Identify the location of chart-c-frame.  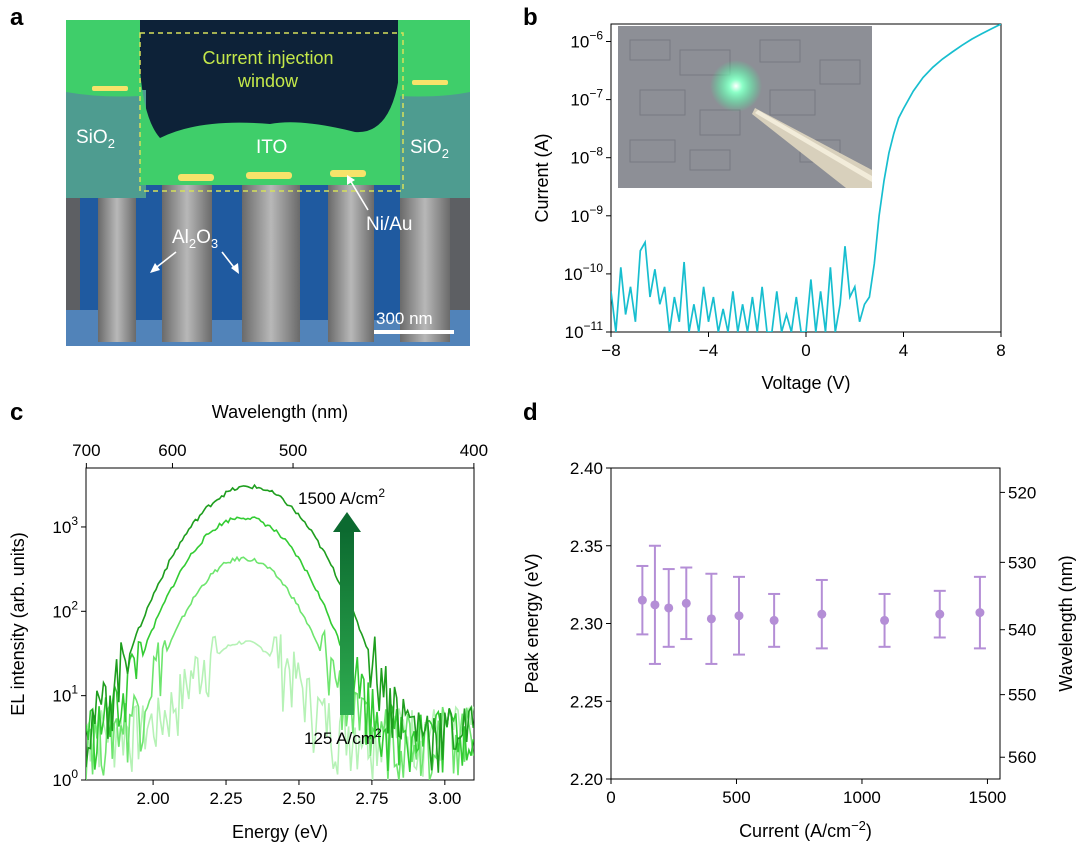
(280, 624).